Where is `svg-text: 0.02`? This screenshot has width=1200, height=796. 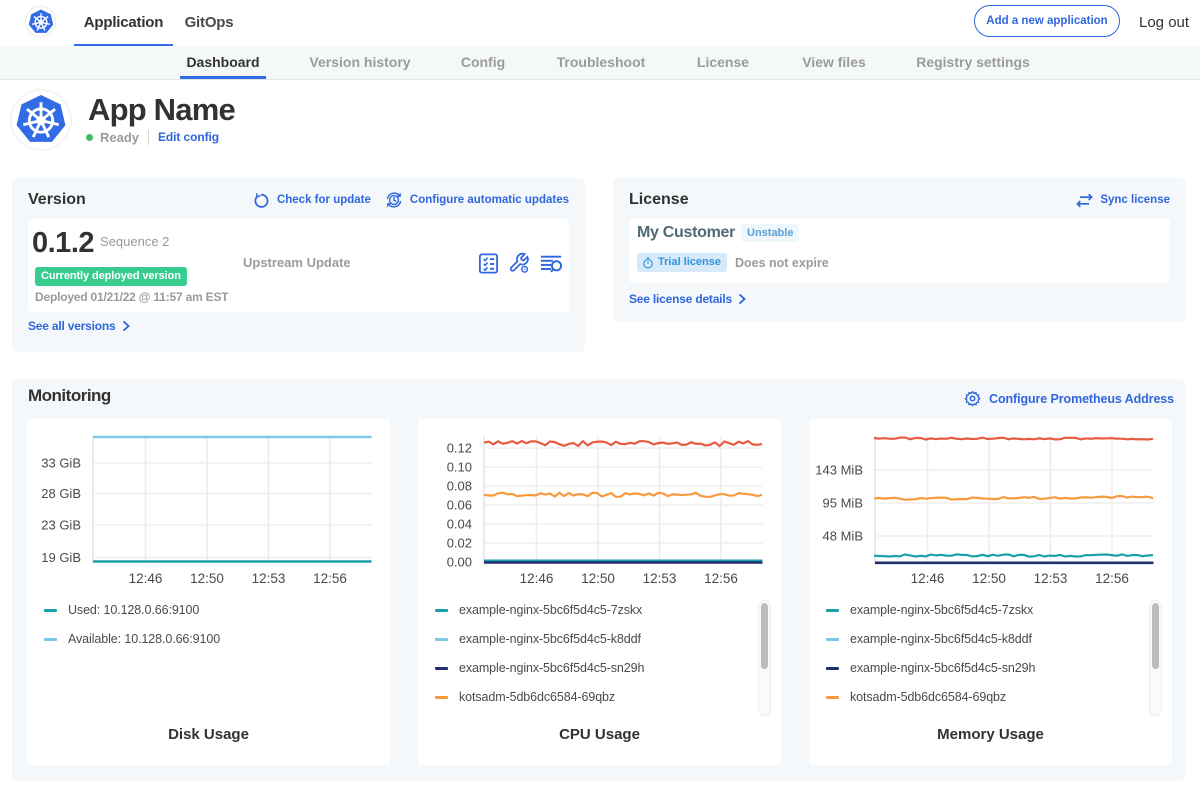
svg-text: 0.02 is located at coordinates (459, 543).